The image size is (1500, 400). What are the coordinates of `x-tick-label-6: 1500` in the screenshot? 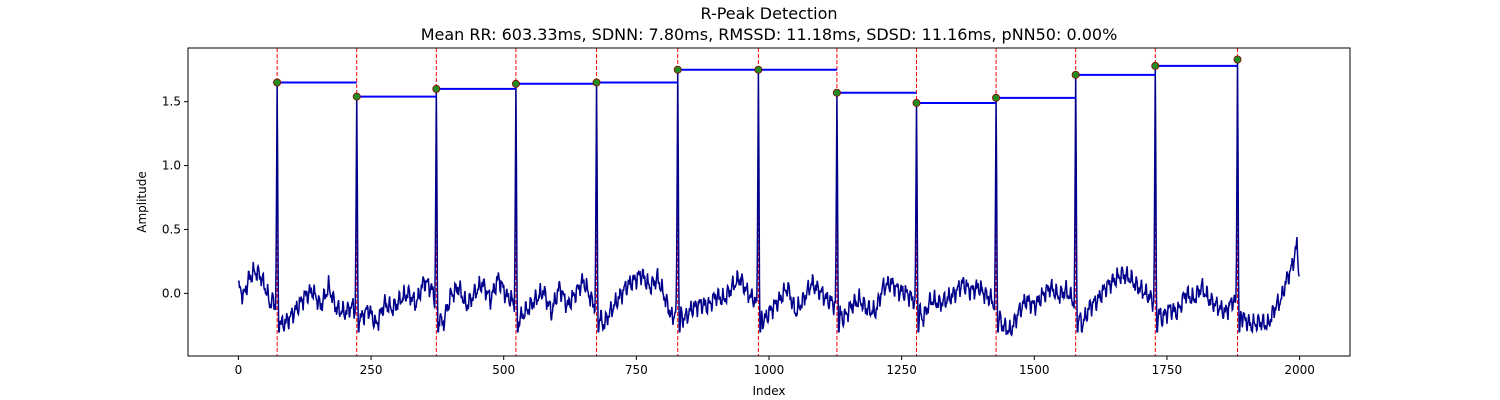 It's located at (1034, 370).